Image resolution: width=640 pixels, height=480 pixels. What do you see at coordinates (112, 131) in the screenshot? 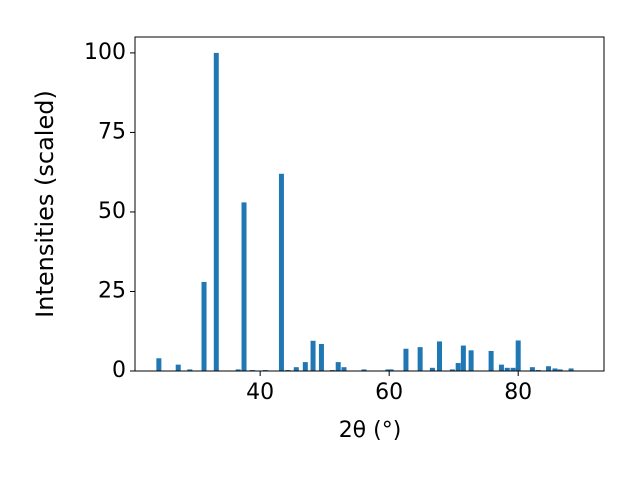
I see `y-tick-label: 75` at bounding box center [112, 131].